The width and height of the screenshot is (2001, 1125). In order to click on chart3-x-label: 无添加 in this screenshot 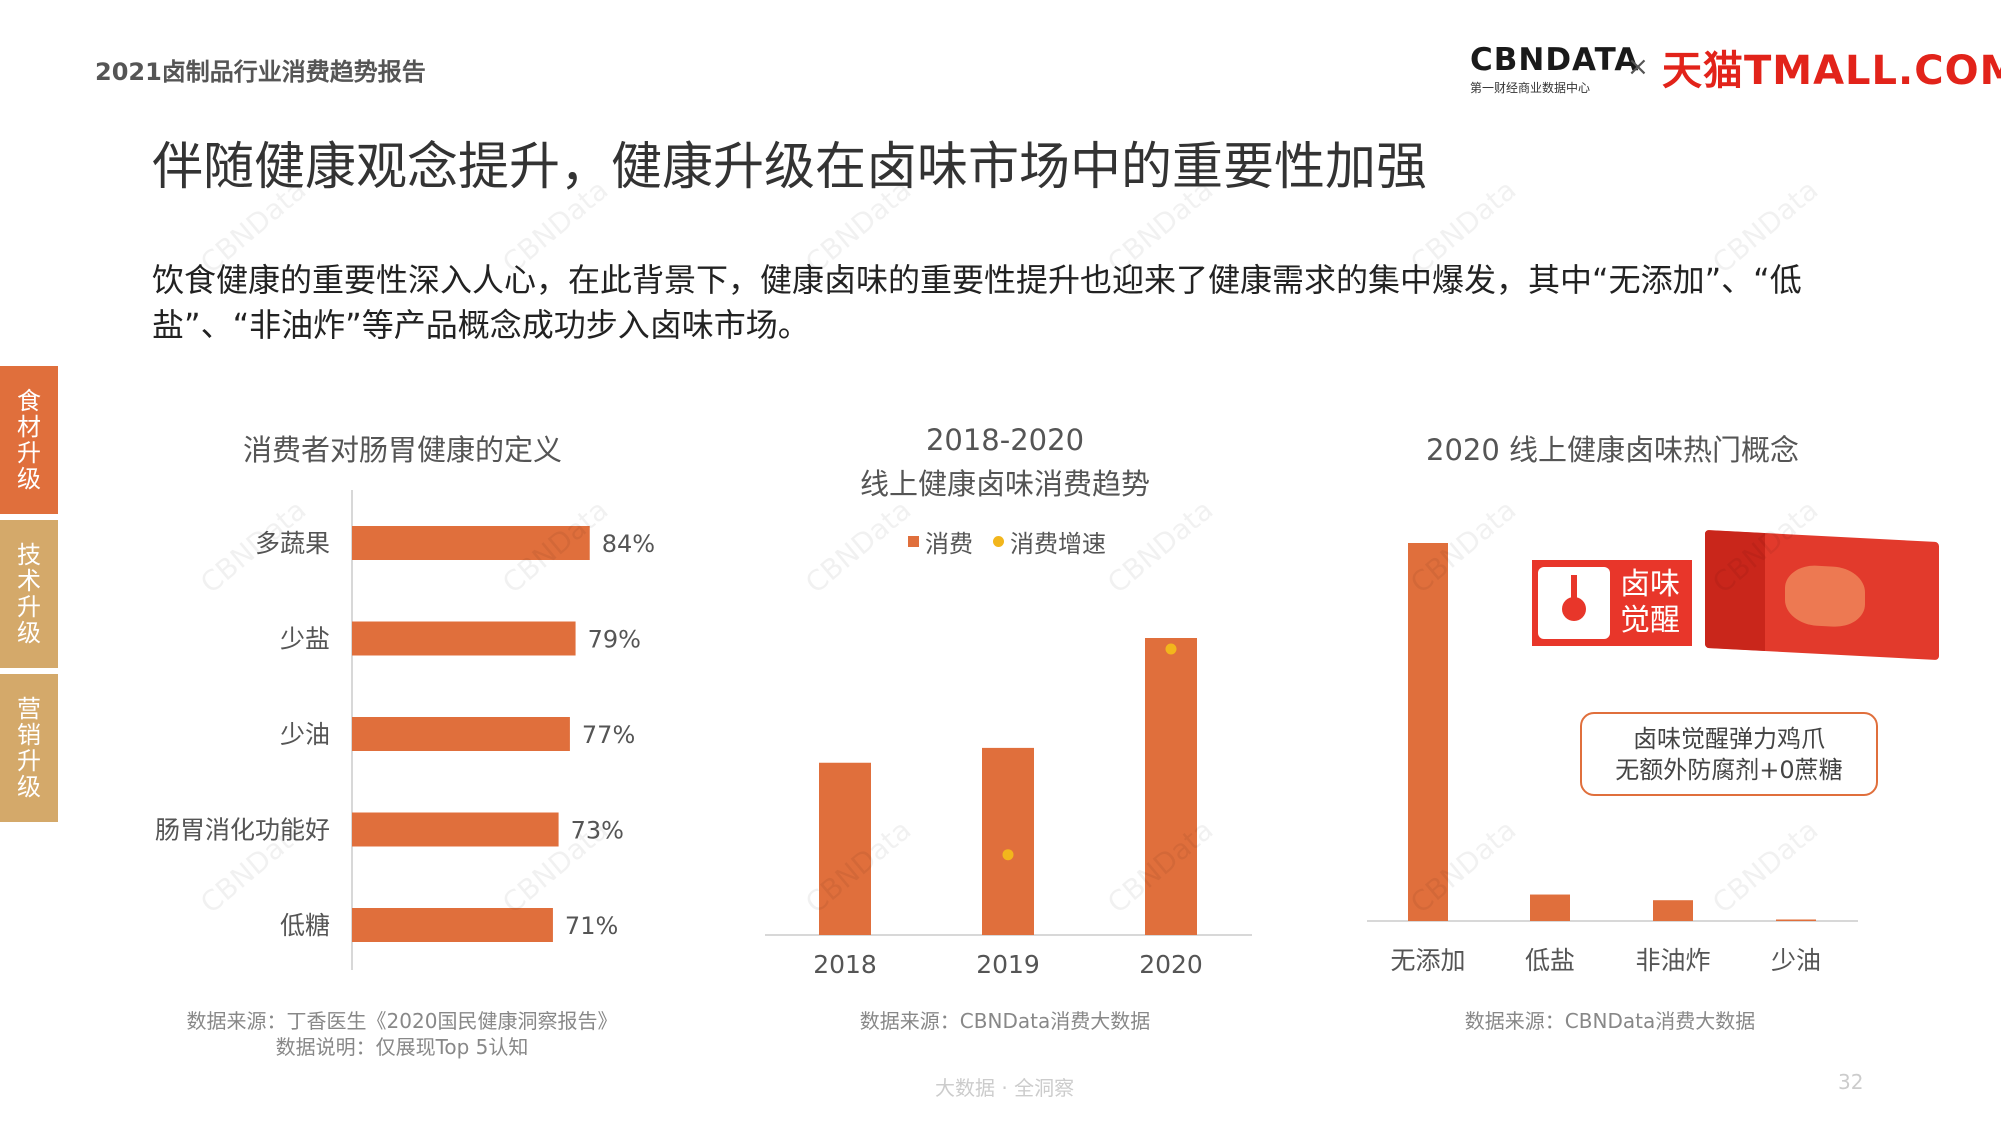, I will do `click(1427, 960)`.